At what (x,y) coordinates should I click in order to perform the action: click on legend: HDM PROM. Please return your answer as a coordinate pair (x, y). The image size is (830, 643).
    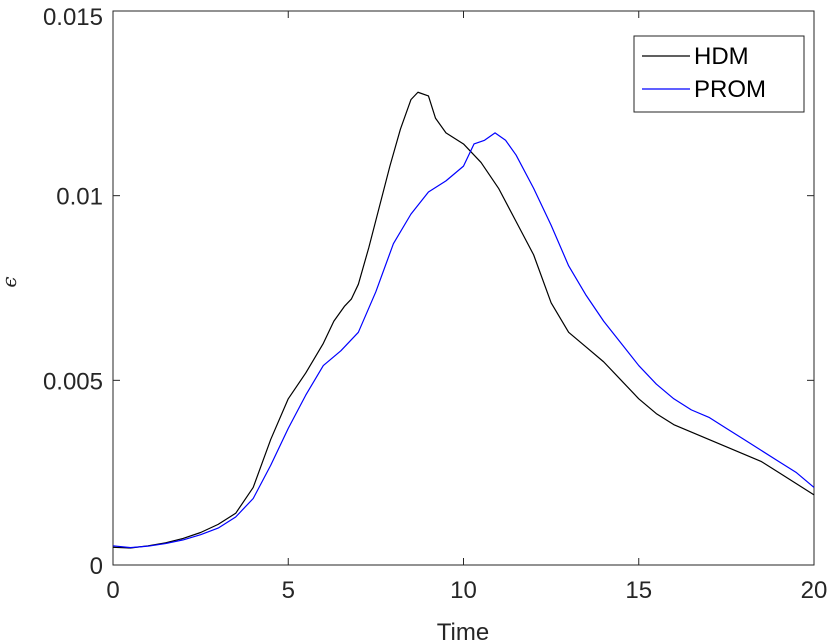
    Looking at the image, I should click on (719, 74).